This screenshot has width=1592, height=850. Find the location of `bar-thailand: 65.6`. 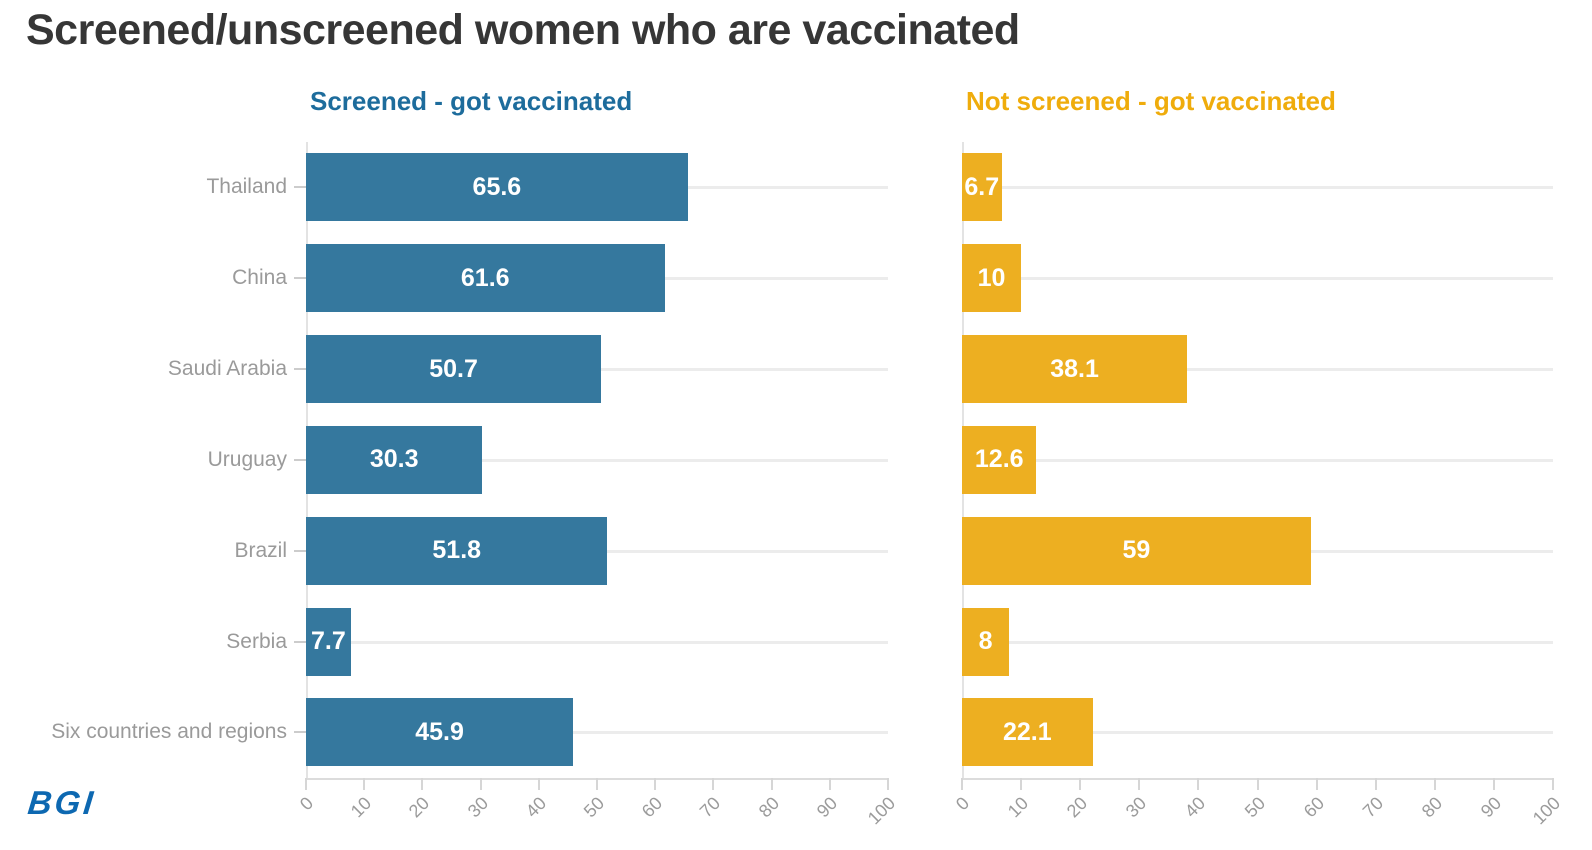

bar-thailand: 65.6 is located at coordinates (497, 187).